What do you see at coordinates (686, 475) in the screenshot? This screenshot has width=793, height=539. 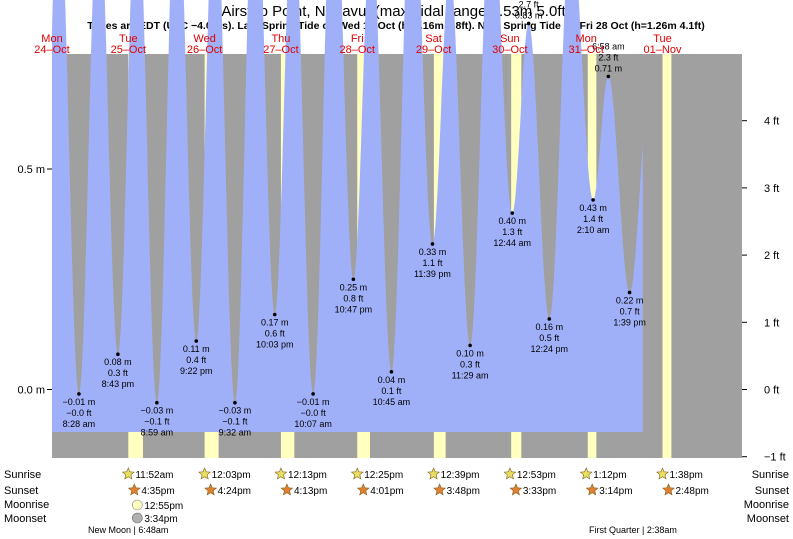 I see `sunrise-time: 1:38pm` at bounding box center [686, 475].